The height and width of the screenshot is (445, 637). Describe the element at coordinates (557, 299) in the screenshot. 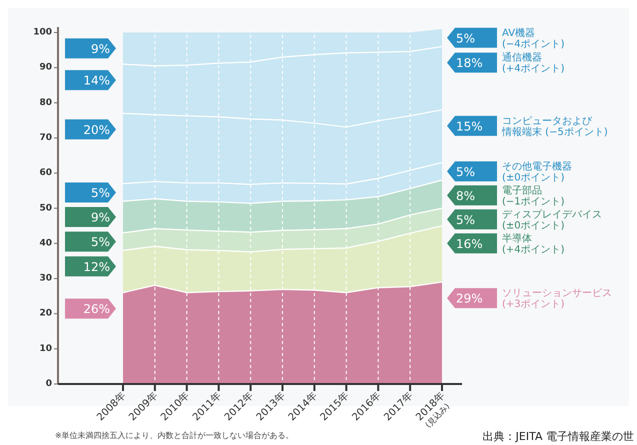

I see `legend-label: ソリューションサービス (+3ポイント)` at that location.